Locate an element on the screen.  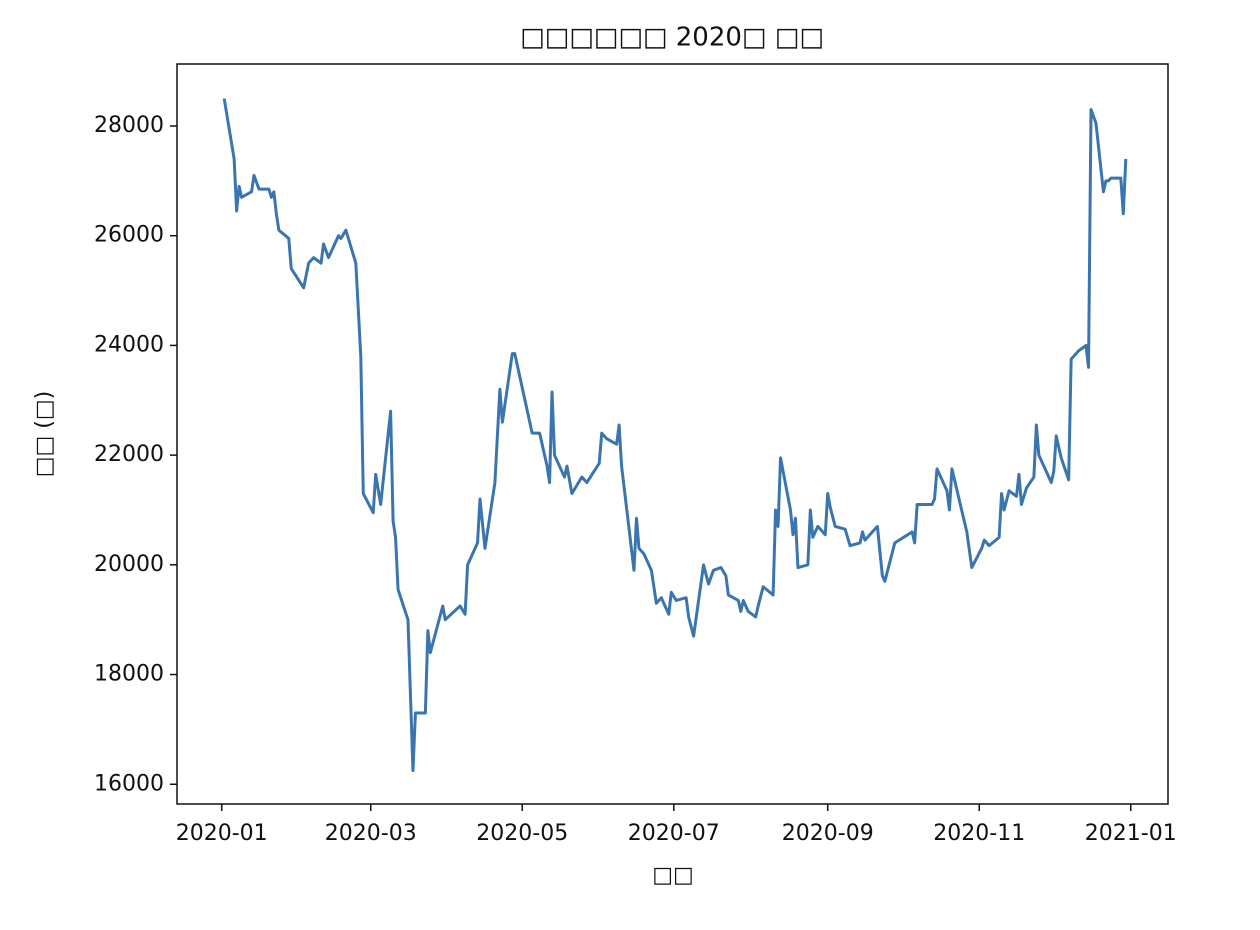
x-axis-label: □□ is located at coordinates (673, 875).